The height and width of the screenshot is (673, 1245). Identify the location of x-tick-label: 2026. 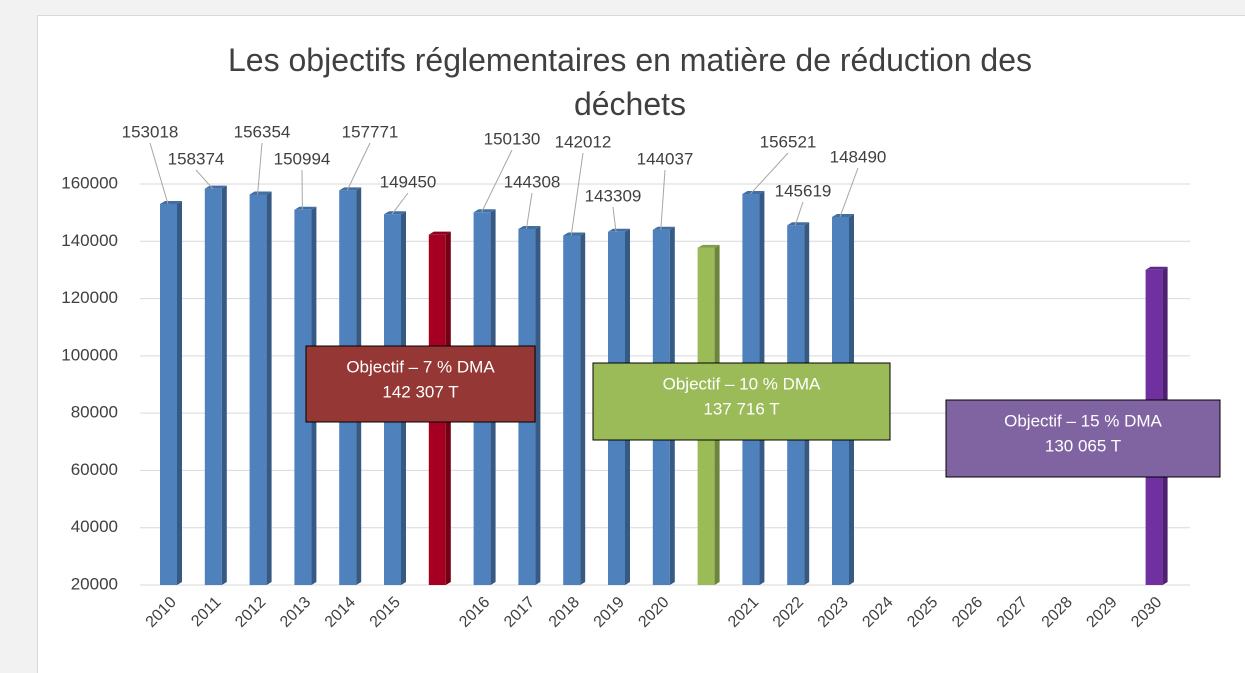
(967, 612).